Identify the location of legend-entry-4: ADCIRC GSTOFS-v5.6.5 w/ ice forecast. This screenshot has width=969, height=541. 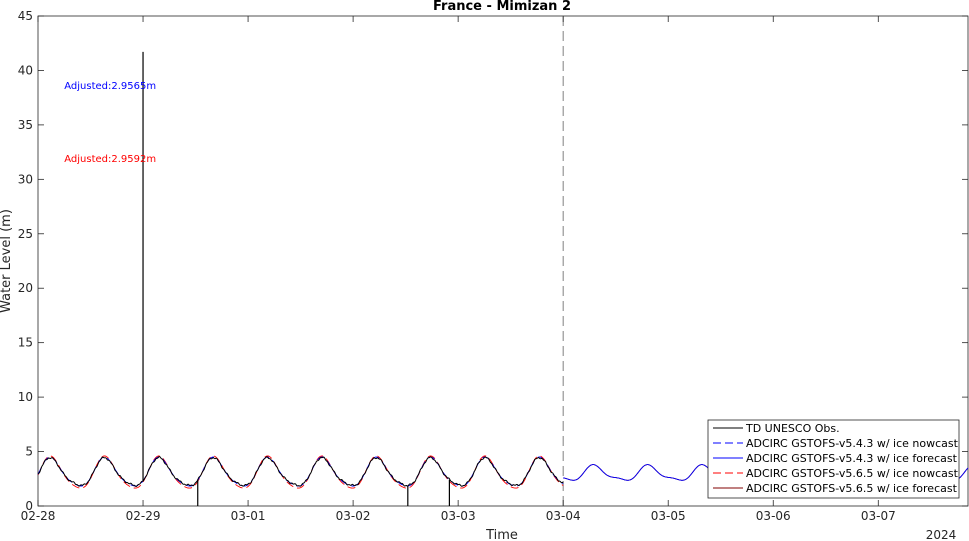
(852, 488).